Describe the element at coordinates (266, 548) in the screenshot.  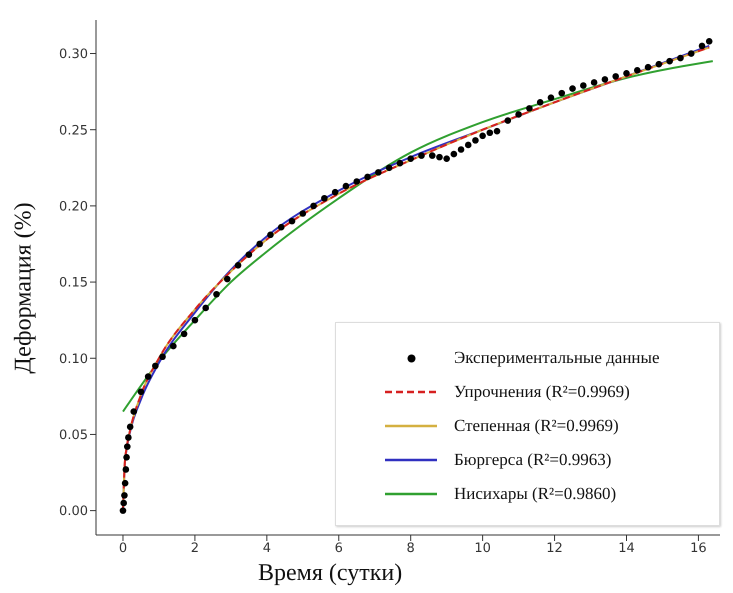
I see `x-tick-label: 4` at that location.